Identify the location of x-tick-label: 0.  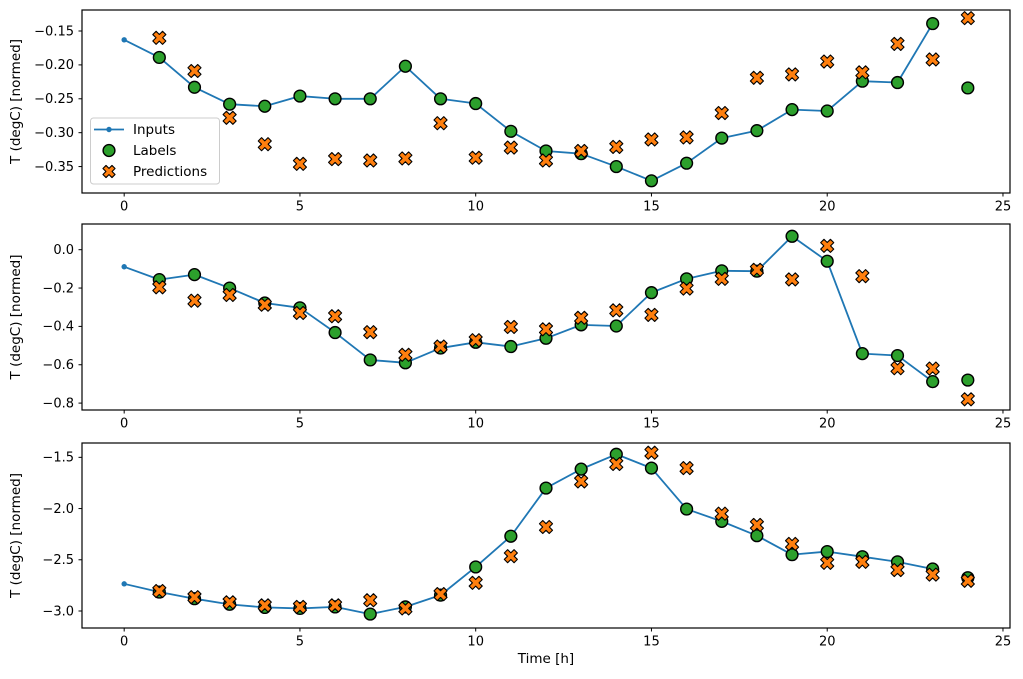
(124, 207).